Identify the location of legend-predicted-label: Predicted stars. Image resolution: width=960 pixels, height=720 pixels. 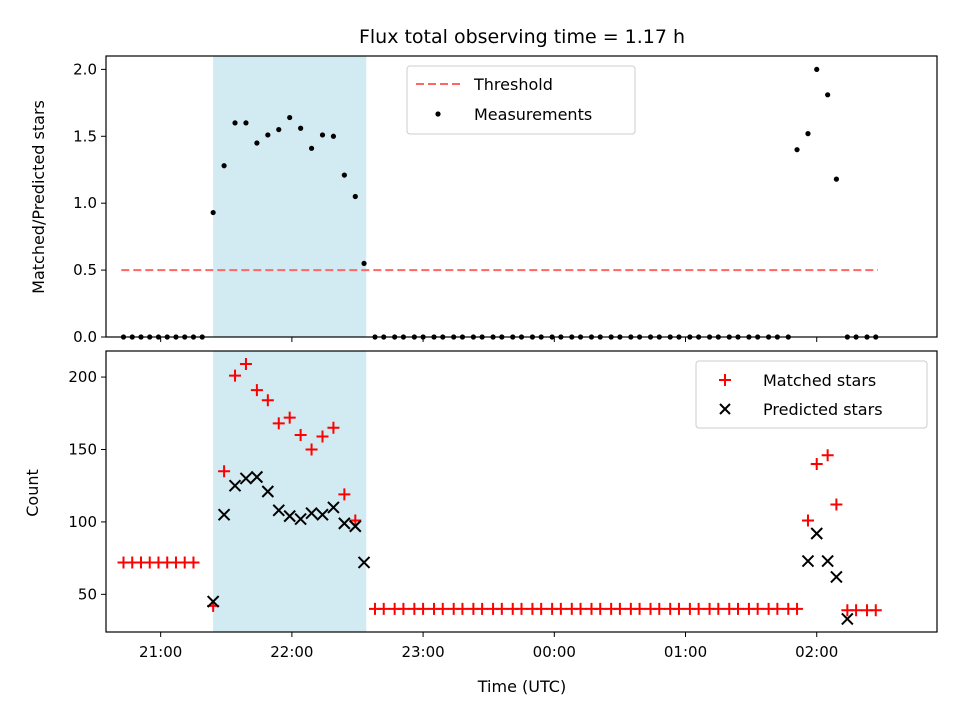
(823, 409).